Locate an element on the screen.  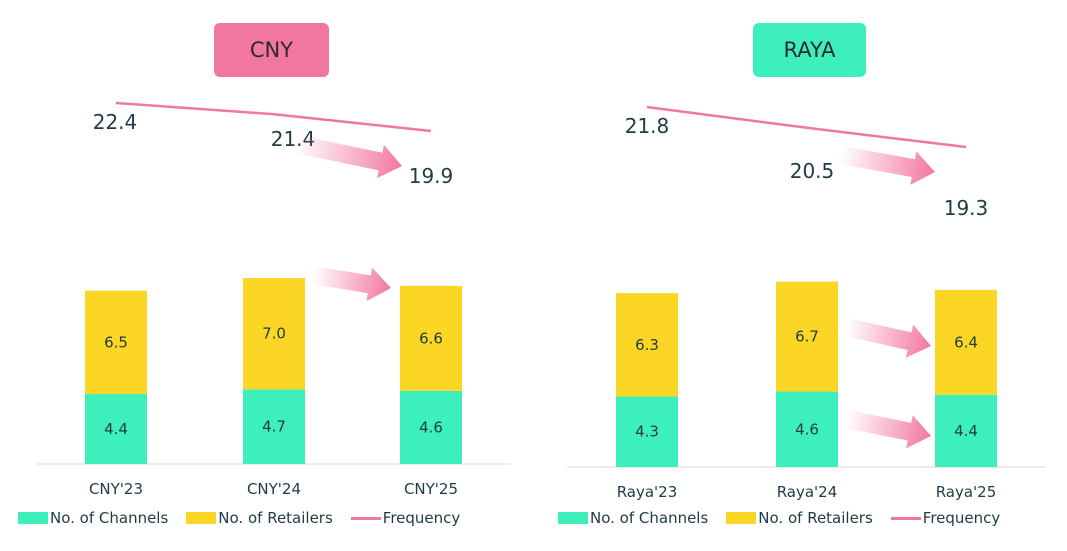
cny-title-pill: CNY is located at coordinates (271, 50).